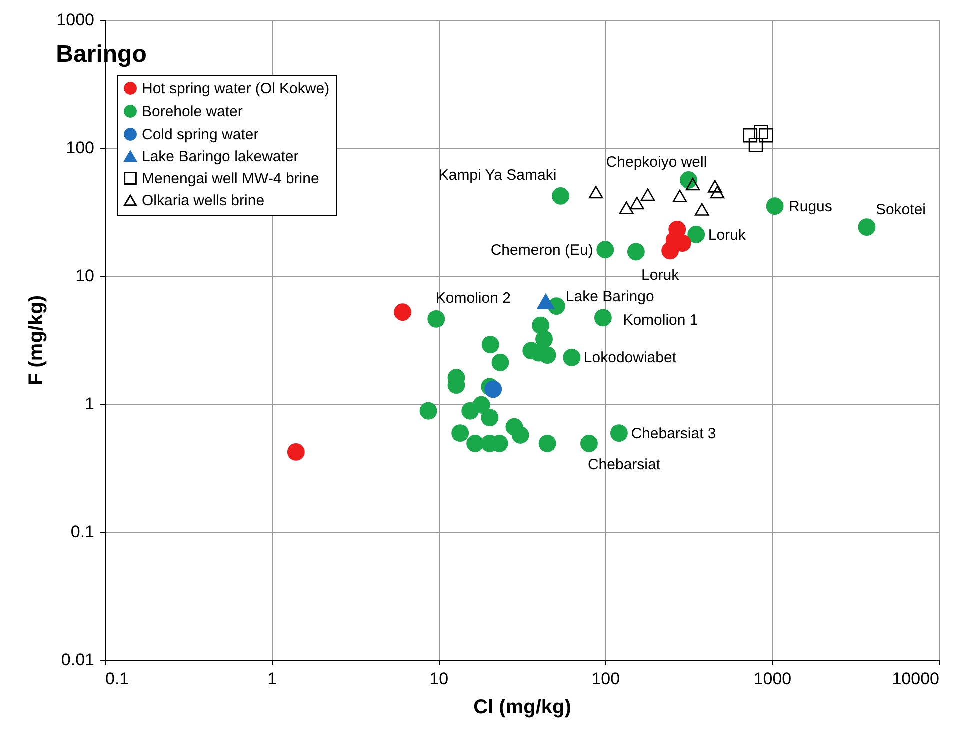 This screenshot has height=746, width=971. Describe the element at coordinates (200, 135) in the screenshot. I see `legend-label: Cold spring water` at that location.